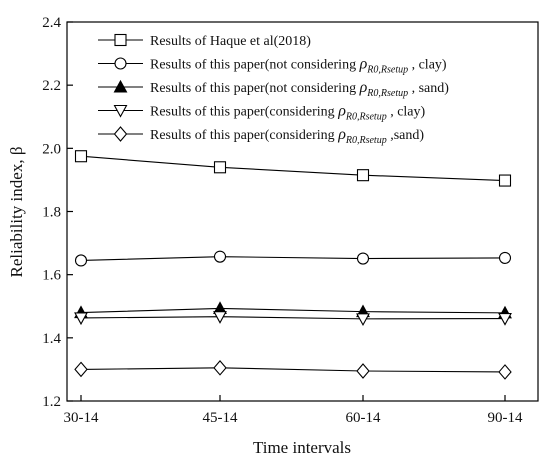  Describe the element at coordinates (220, 418) in the screenshot. I see `x-tick-label: 45-14` at that location.